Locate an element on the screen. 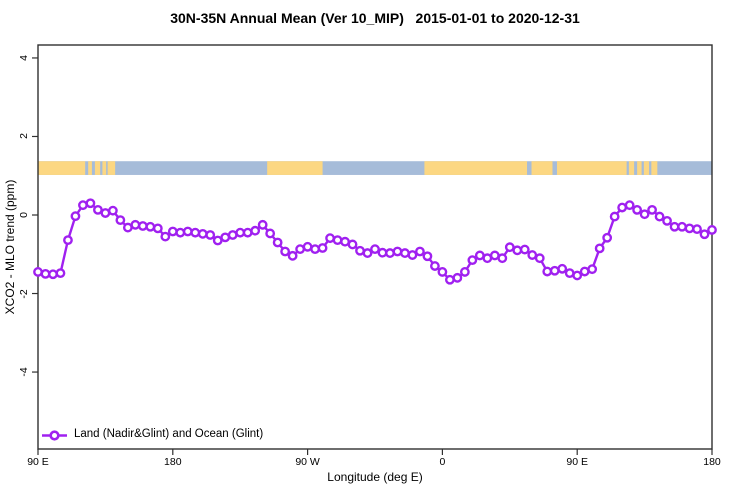 The image size is (750, 500). legend-label: Land (Nadir&Glint) and Ocean (Glint) is located at coordinates (169, 434).